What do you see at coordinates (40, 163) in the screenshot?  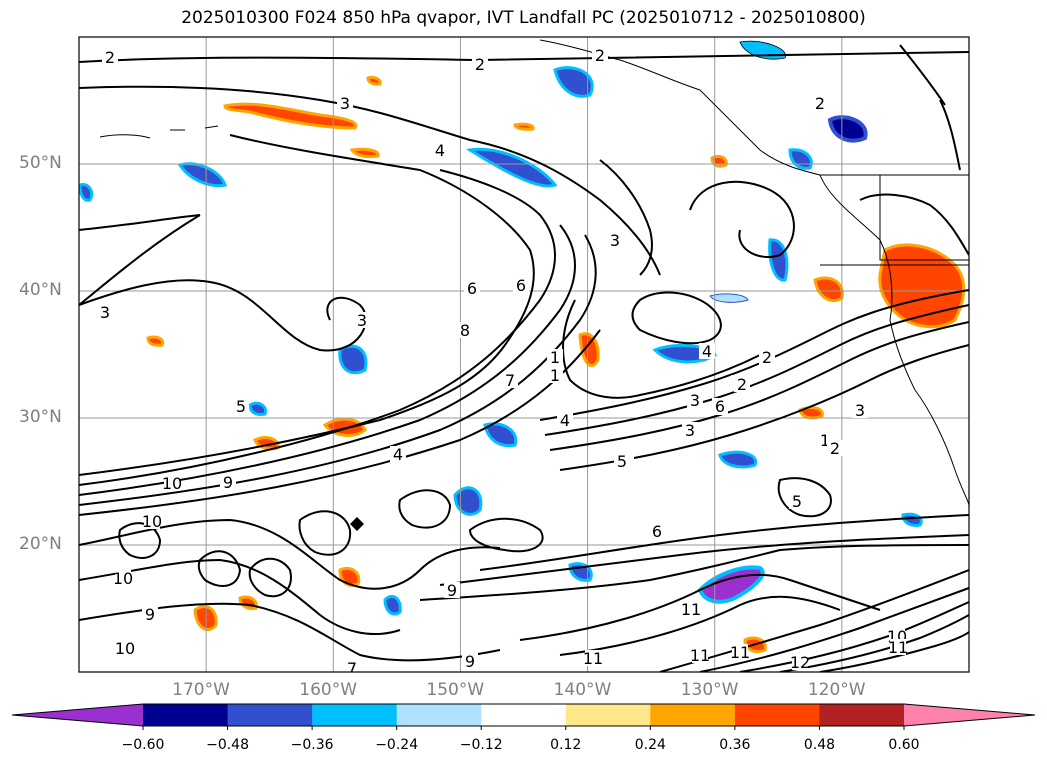 I see `lat-tick-label: 50°N` at bounding box center [40, 163].